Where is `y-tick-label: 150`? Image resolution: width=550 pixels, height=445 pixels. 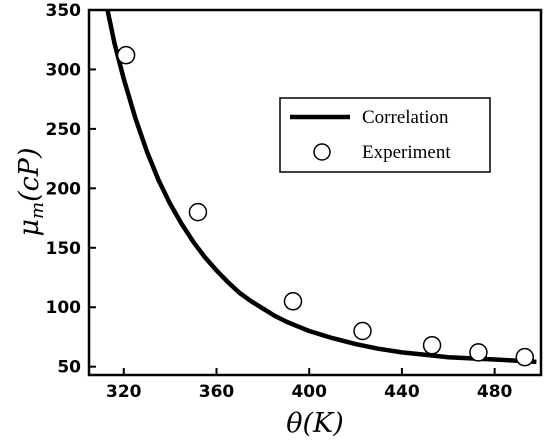 y-tick-label: 150 is located at coordinates (64, 249).